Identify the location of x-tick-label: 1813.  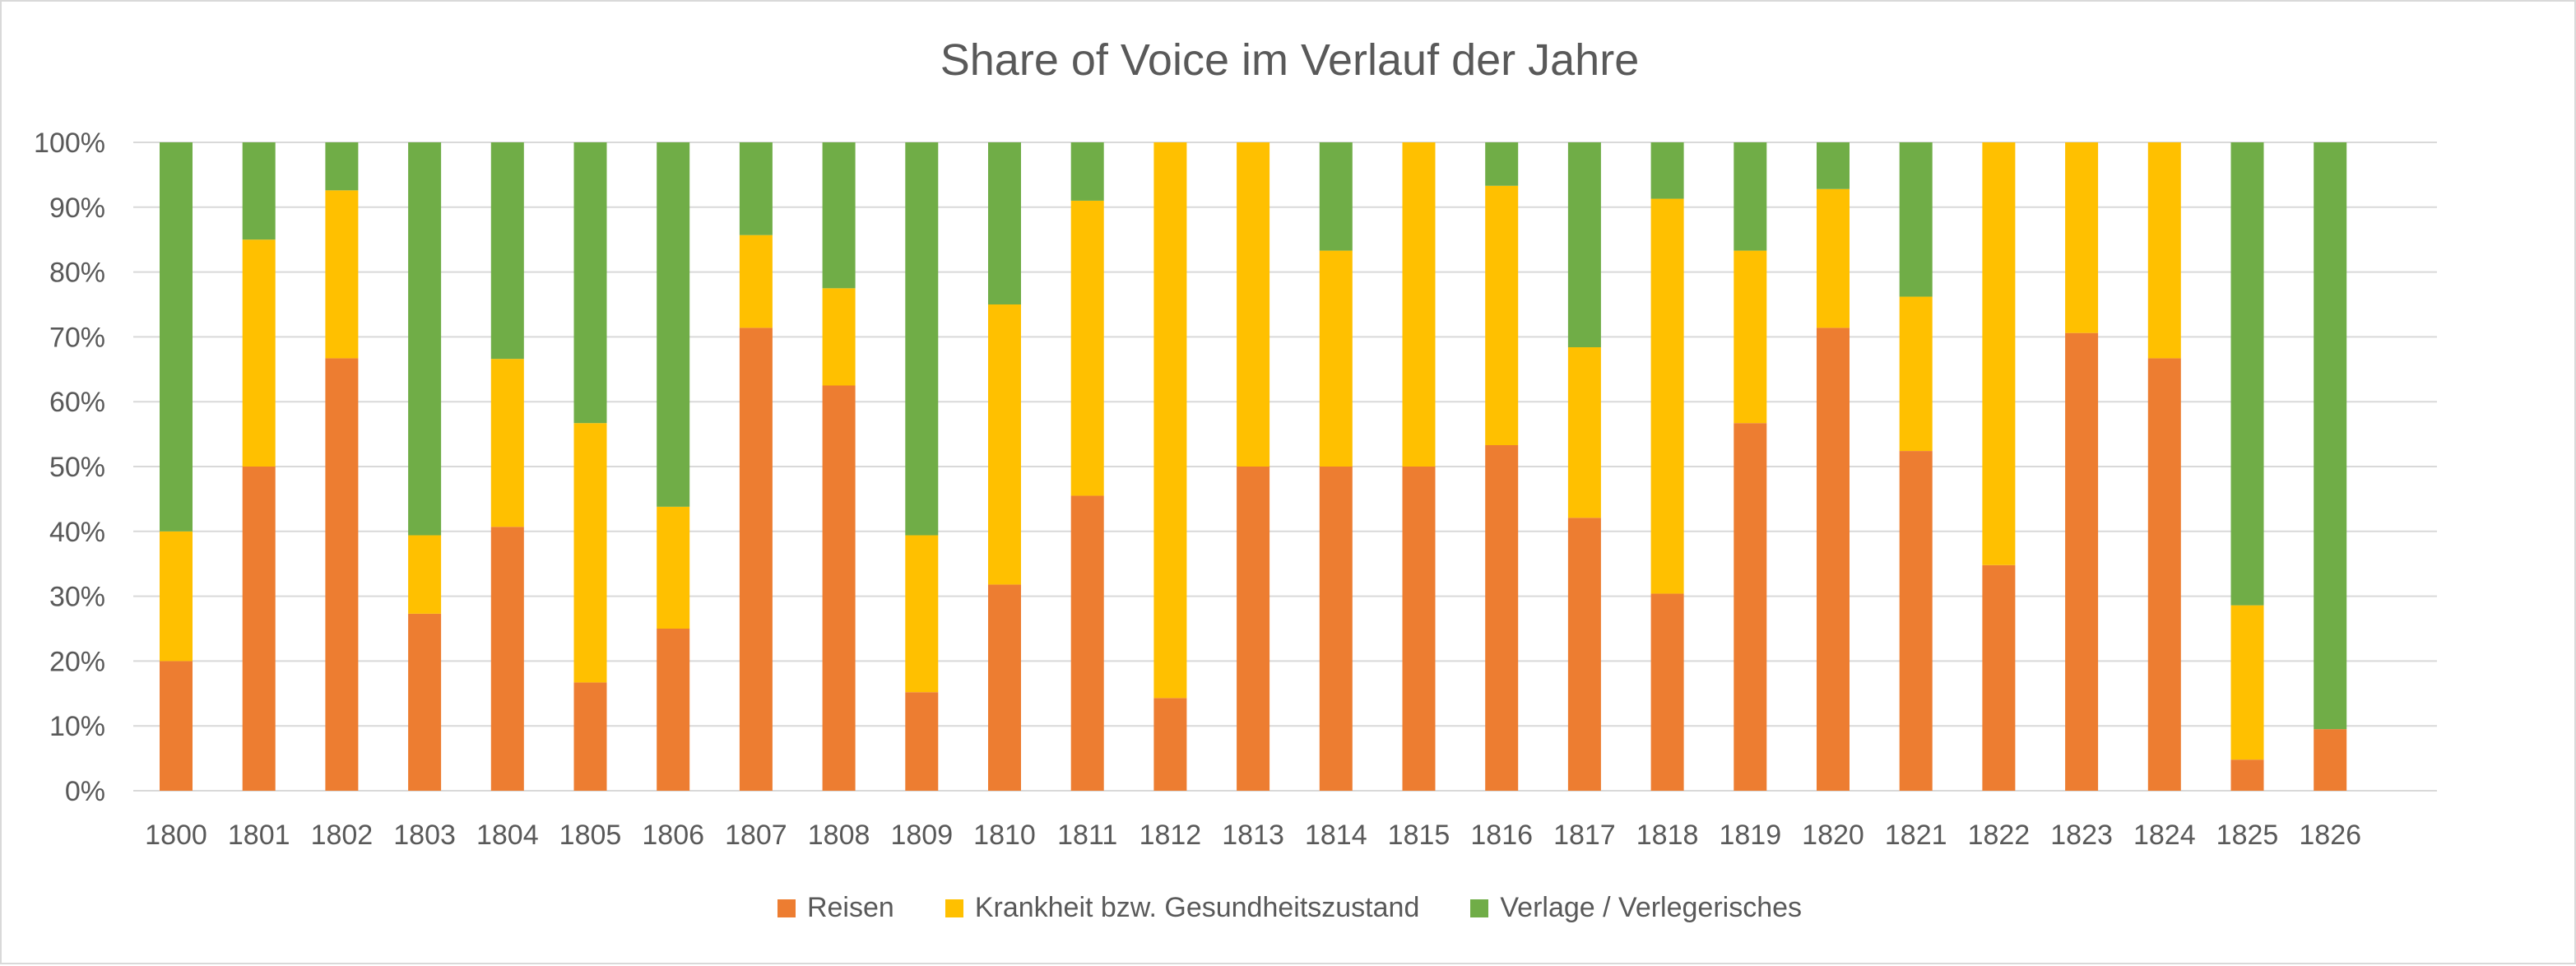
(1253, 835).